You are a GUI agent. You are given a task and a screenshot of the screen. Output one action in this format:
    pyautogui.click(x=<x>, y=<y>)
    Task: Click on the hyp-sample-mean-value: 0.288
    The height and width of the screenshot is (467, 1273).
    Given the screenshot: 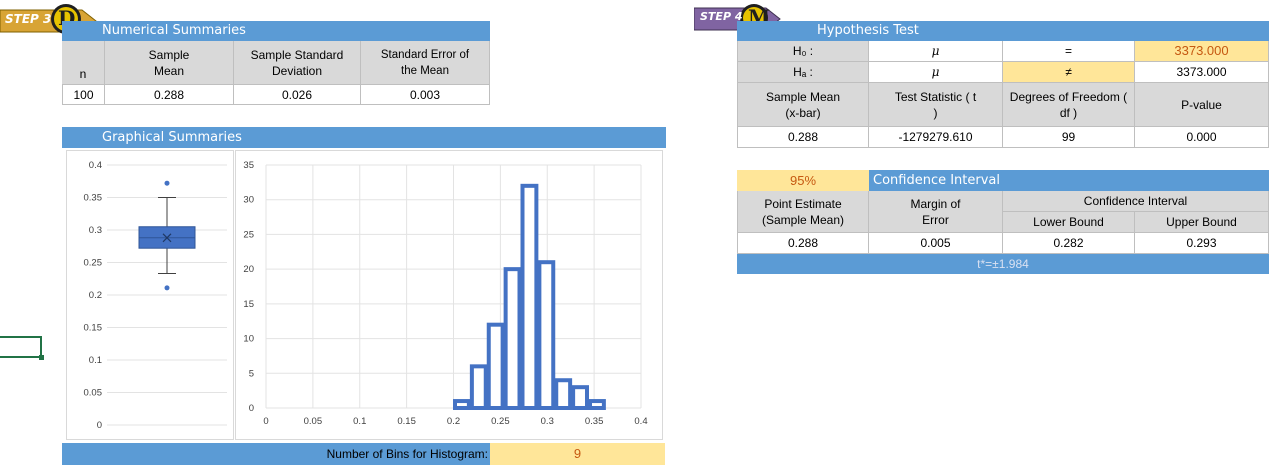 What is the action you would take?
    pyautogui.click(x=803, y=137)
    